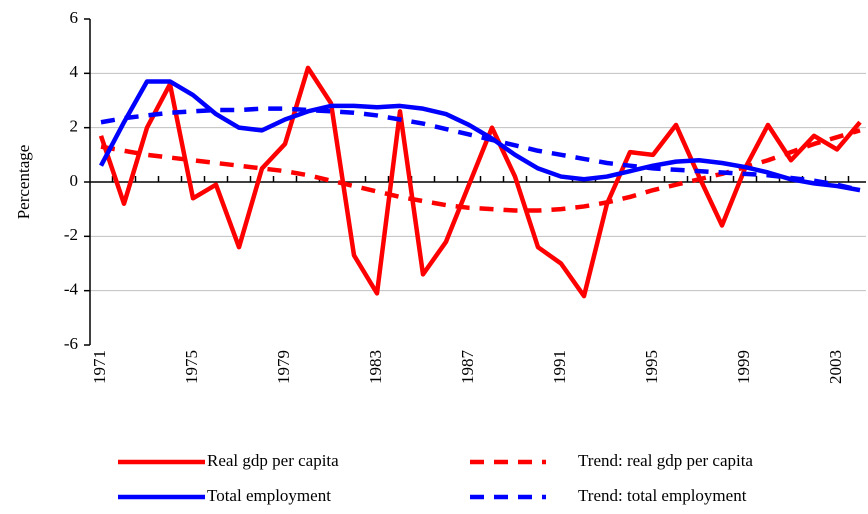 This screenshot has height=514, width=868. Describe the element at coordinates (467, 367) in the screenshot. I see `x-tick-label: 1987` at that location.